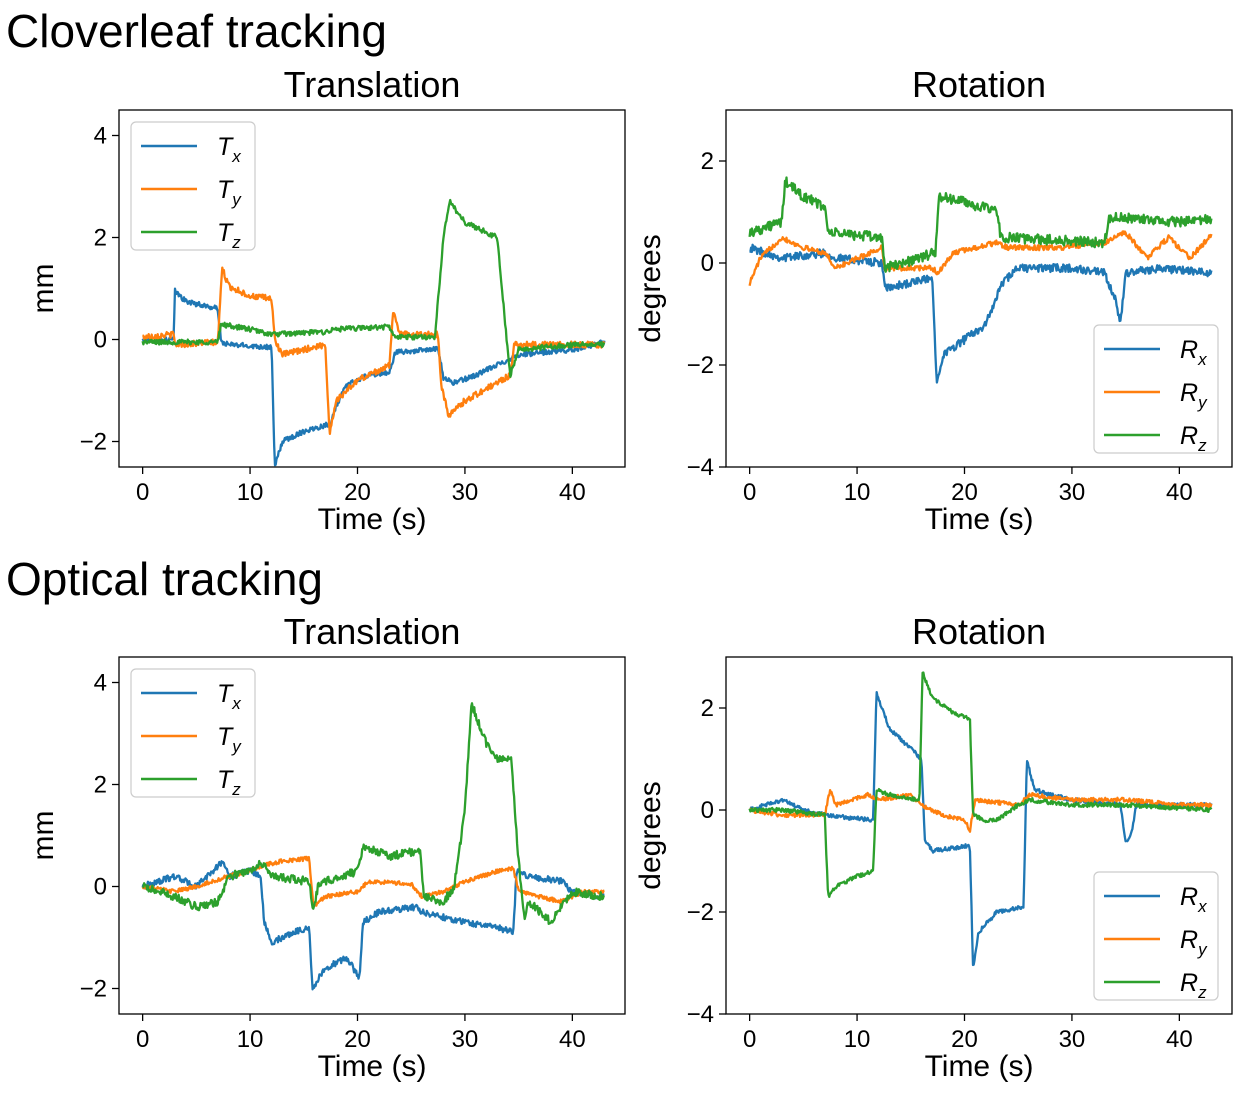  I want to click on section-title-cloverleaf: Cloverleaf tracking, so click(196, 31).